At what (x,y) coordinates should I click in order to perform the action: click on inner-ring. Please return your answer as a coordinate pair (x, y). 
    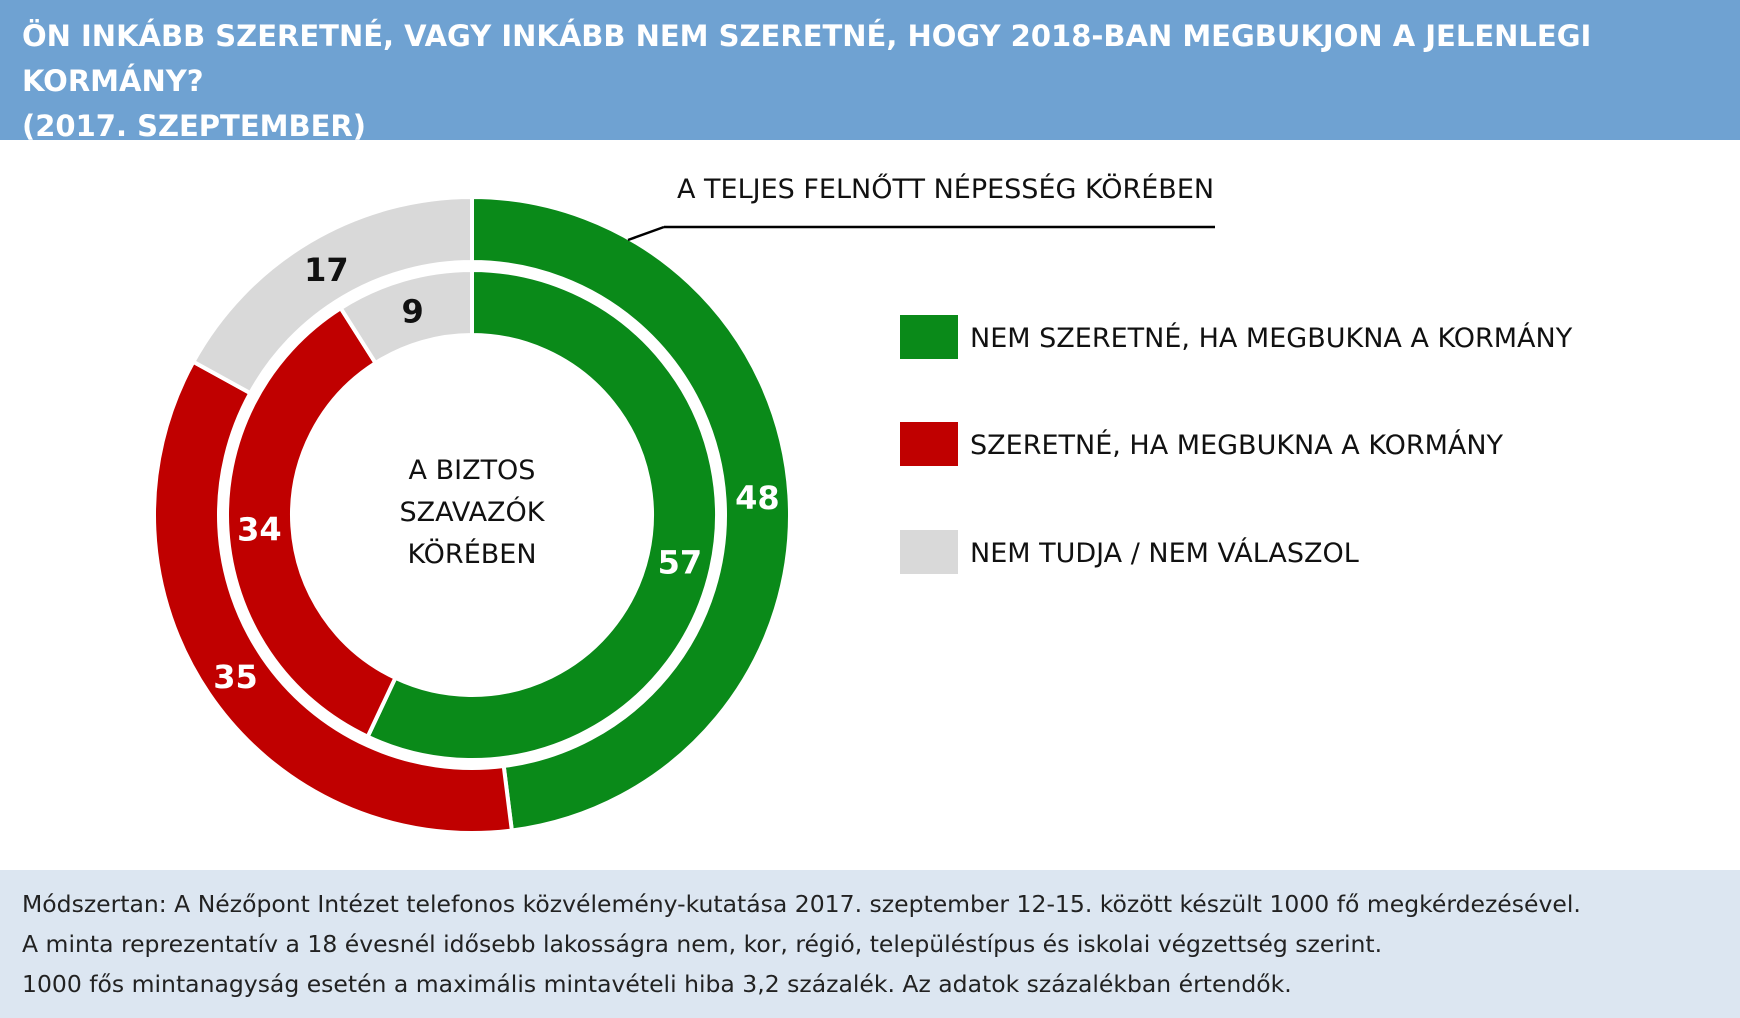
    Looking at the image, I should click on (472, 514).